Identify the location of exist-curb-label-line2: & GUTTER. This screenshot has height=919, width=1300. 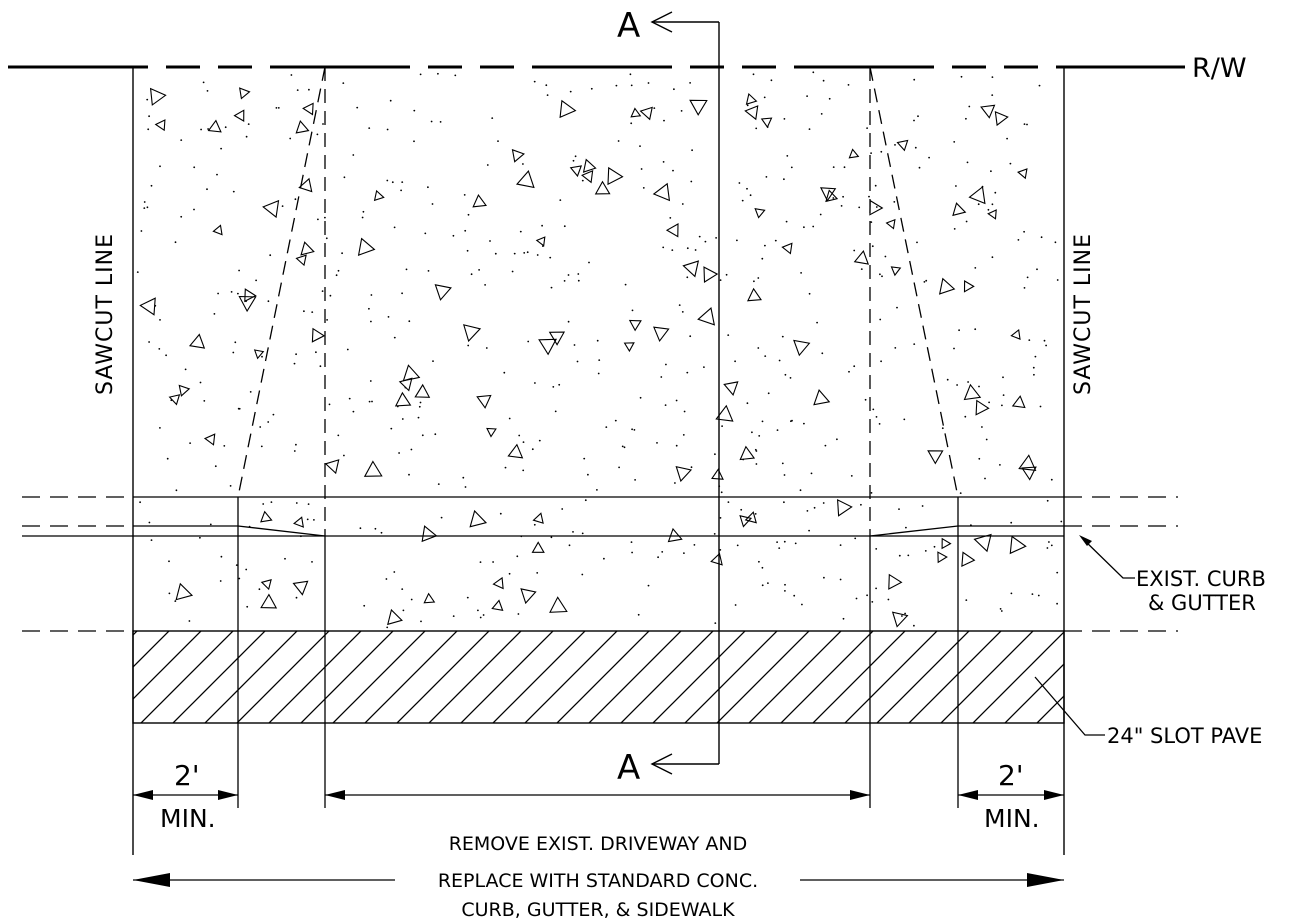
(1202, 603).